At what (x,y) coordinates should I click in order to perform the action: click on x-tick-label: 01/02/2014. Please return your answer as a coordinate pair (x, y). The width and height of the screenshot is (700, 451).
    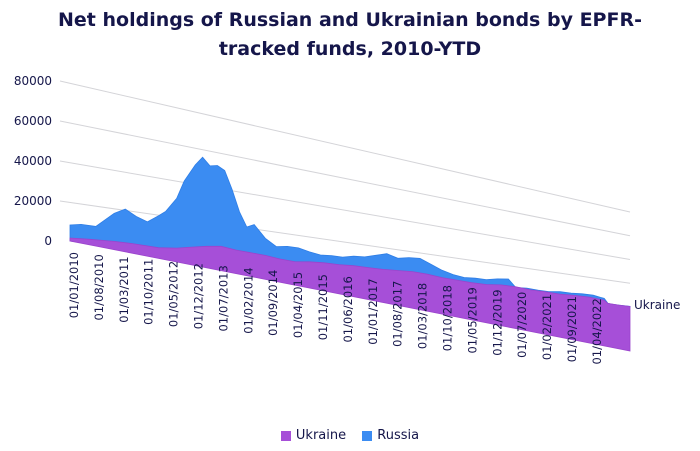
    Looking at the image, I should click on (248, 300).